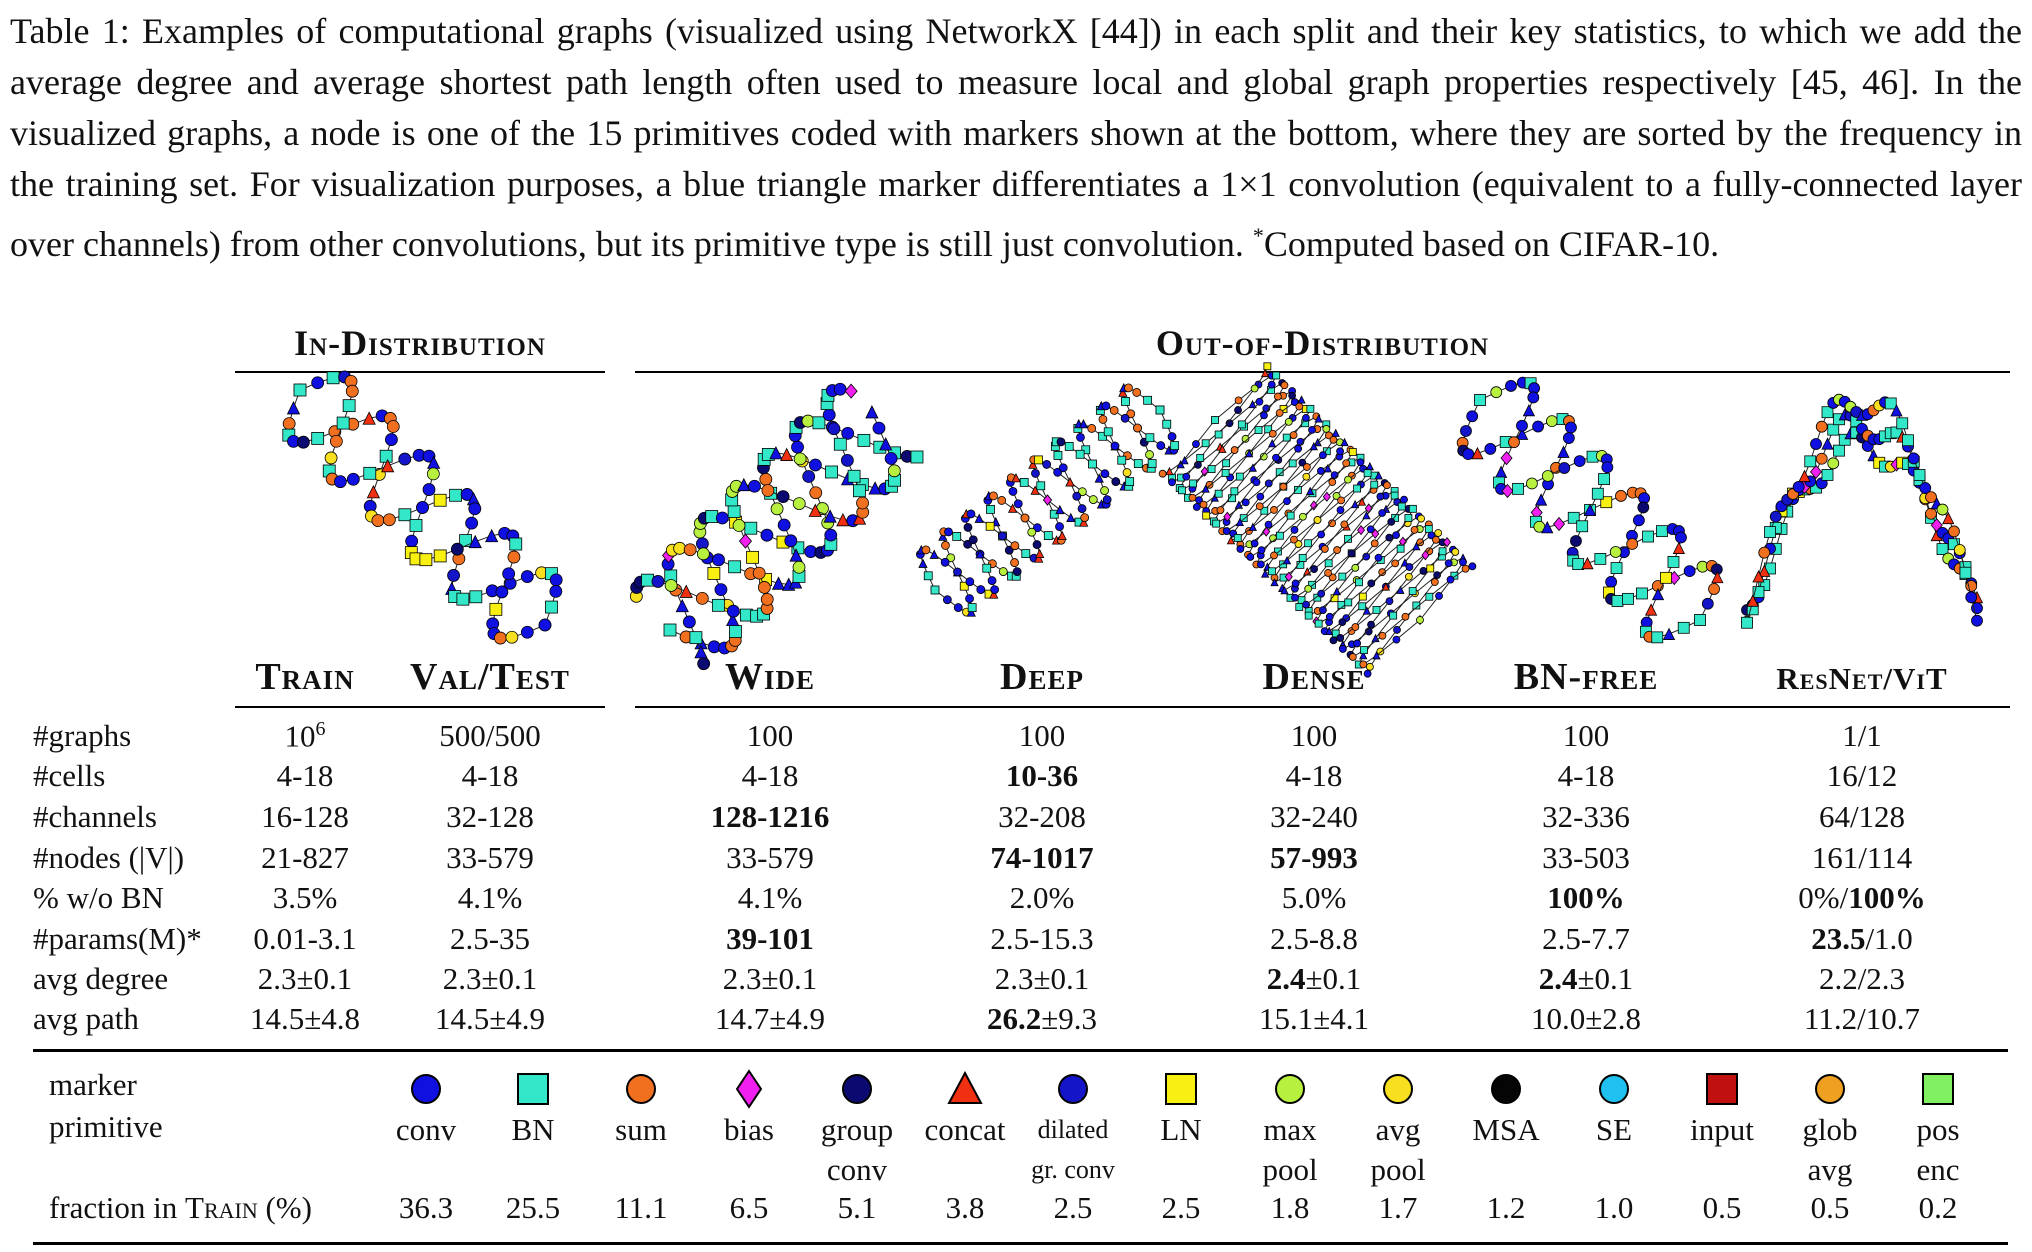 Image resolution: width=2032 pixels, height=1252 pixels. I want to click on primitive-fraction: 0.2, so click(1938, 1207).